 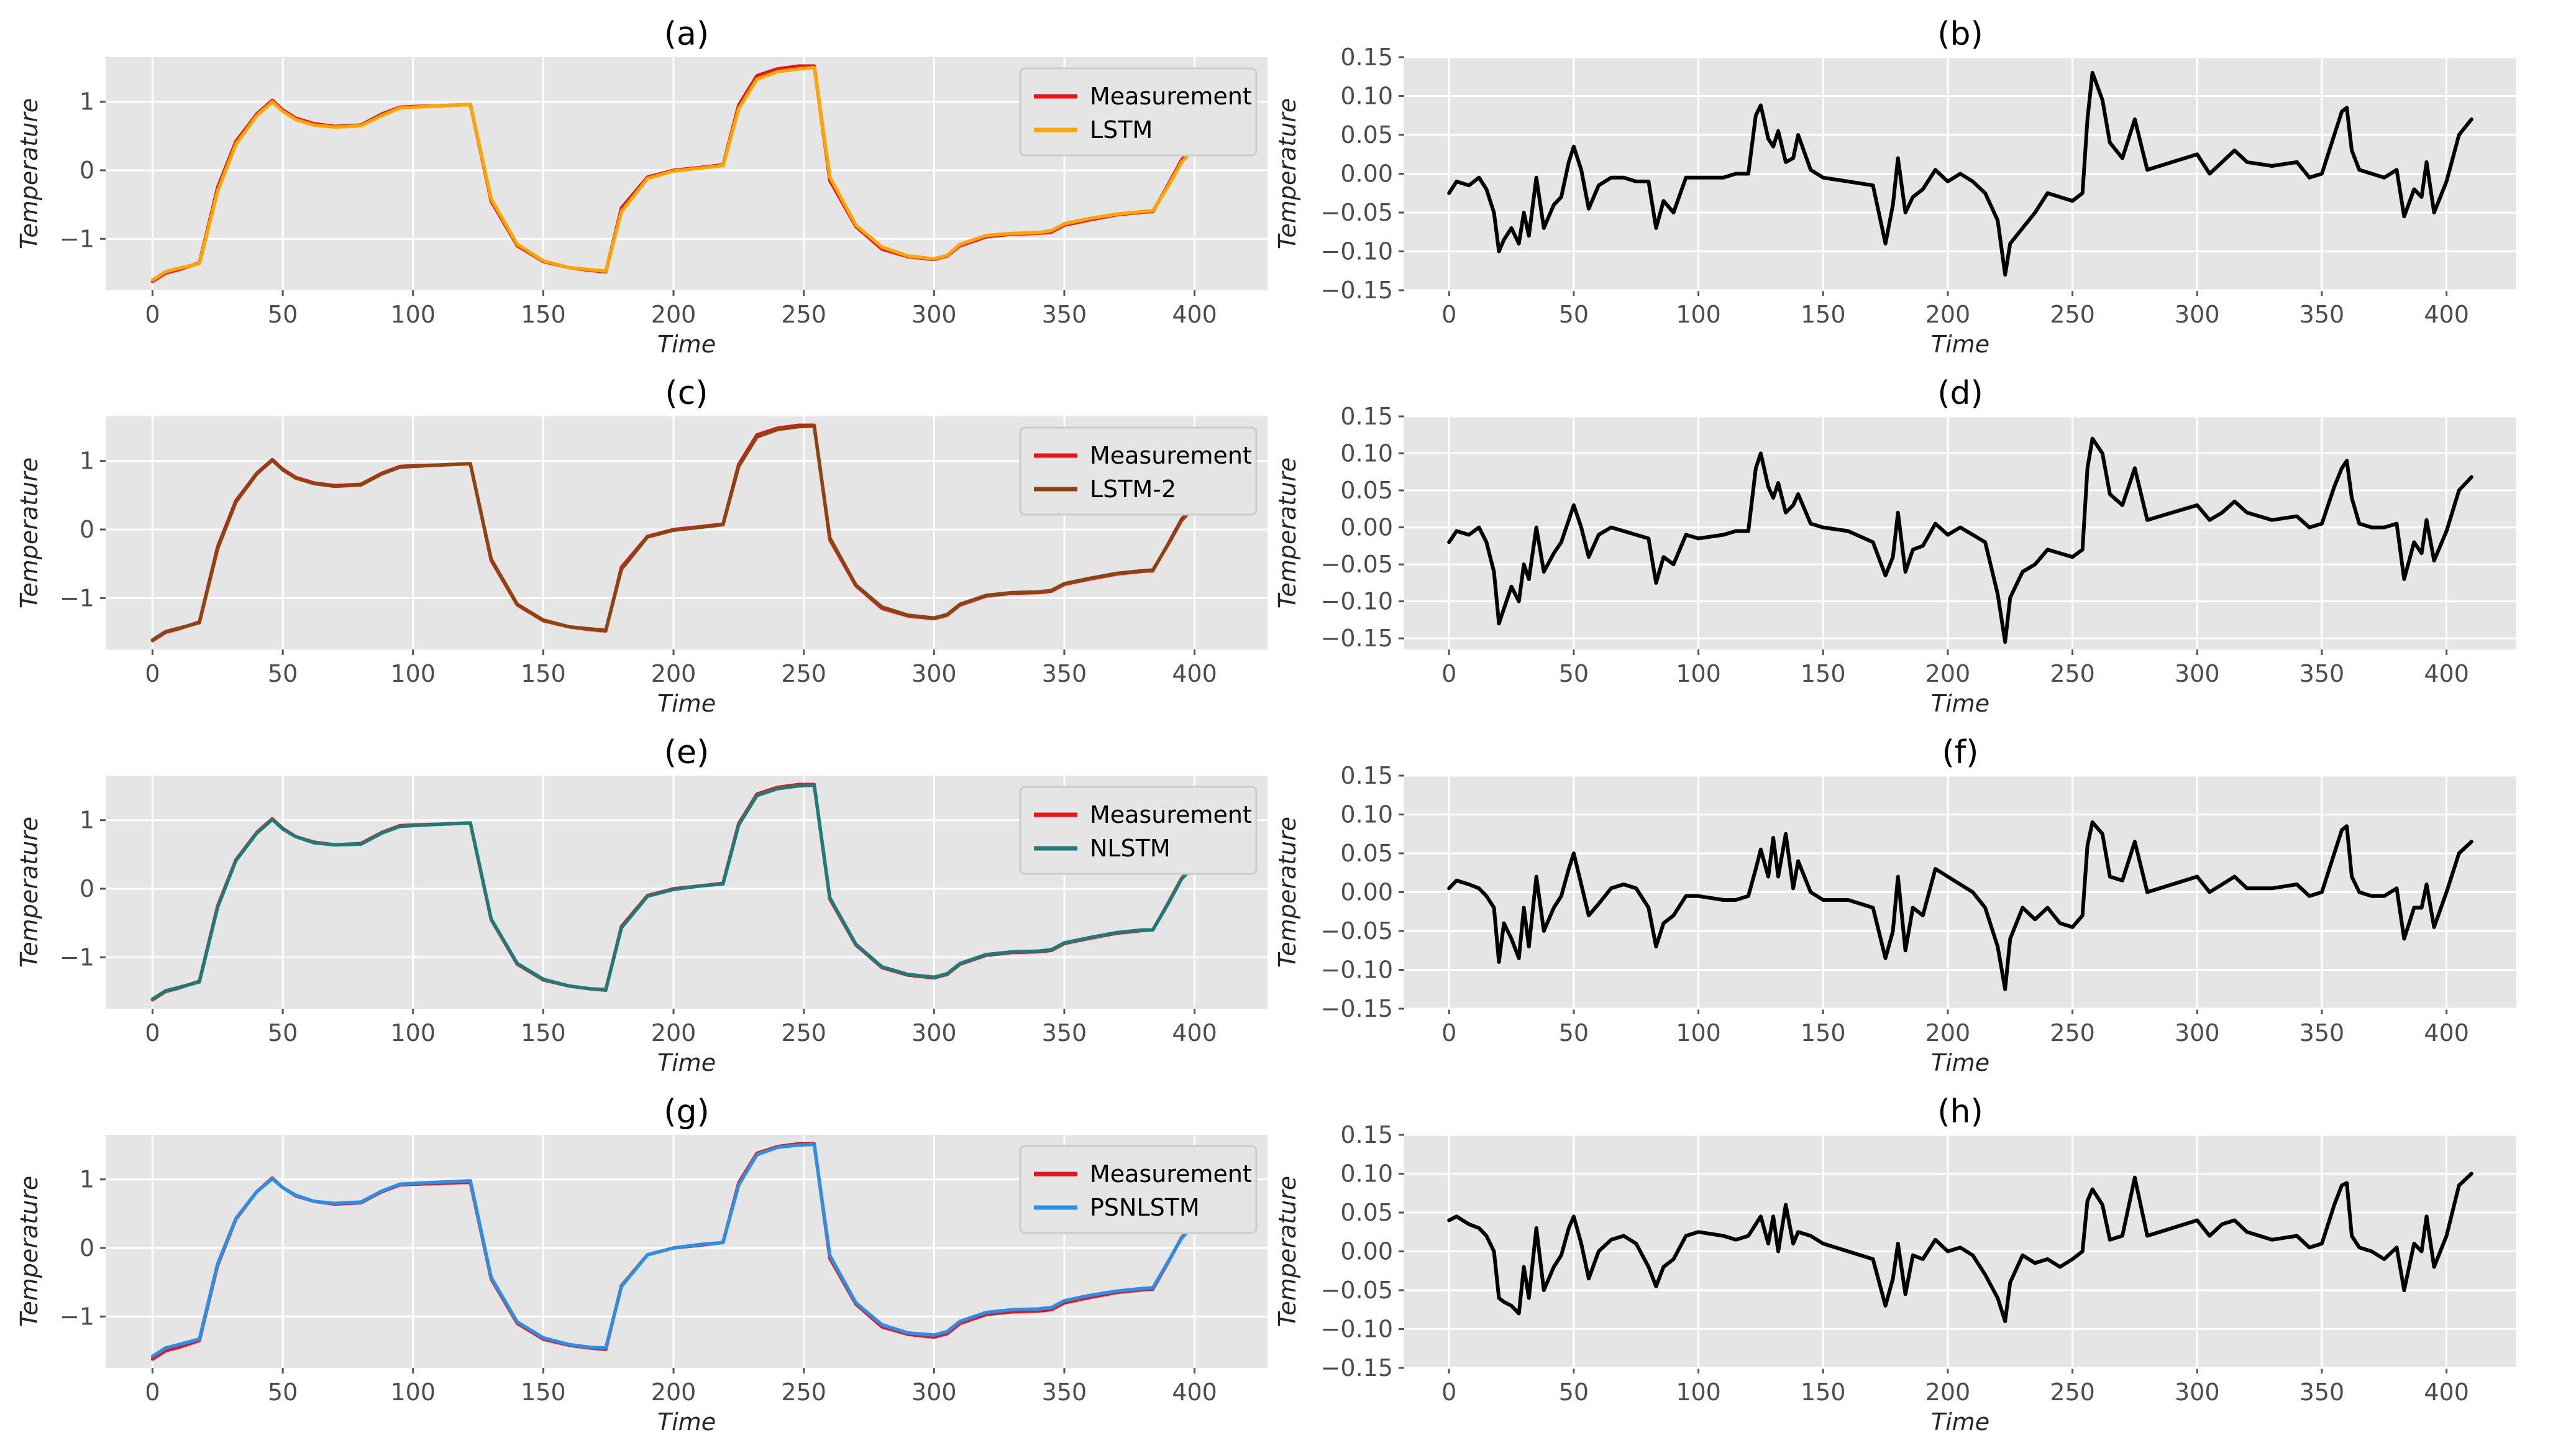 What do you see at coordinates (1138, 471) in the screenshot?
I see `legend: Measurement LSTM-2` at bounding box center [1138, 471].